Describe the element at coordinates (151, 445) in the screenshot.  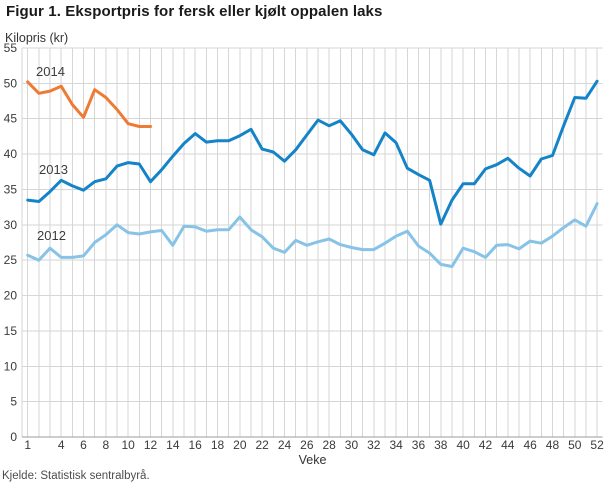
I see `x-tick-label: 12` at that location.